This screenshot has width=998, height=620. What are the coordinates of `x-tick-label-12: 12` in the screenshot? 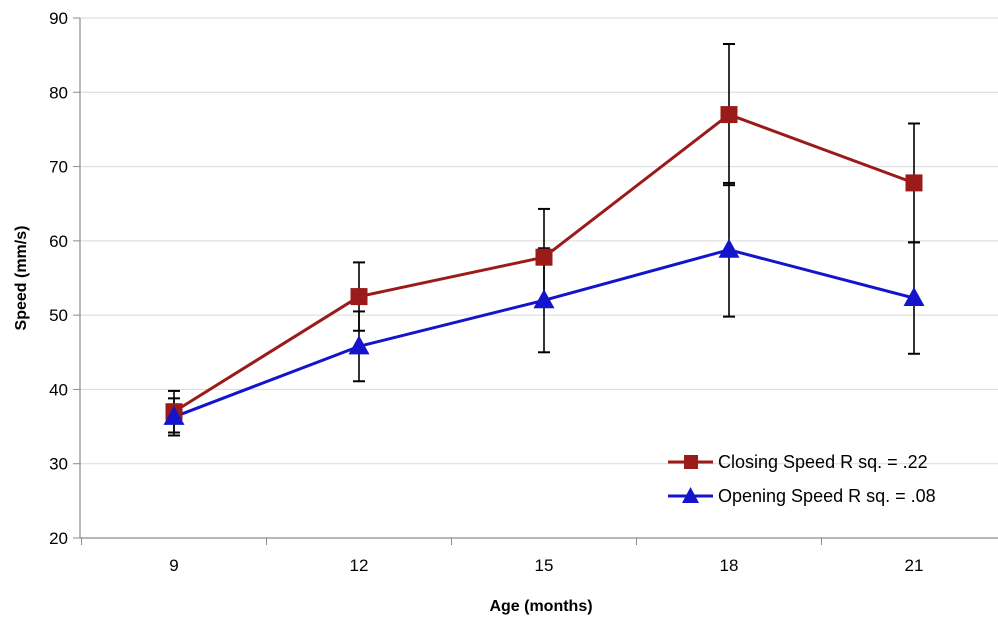 It's located at (359, 565).